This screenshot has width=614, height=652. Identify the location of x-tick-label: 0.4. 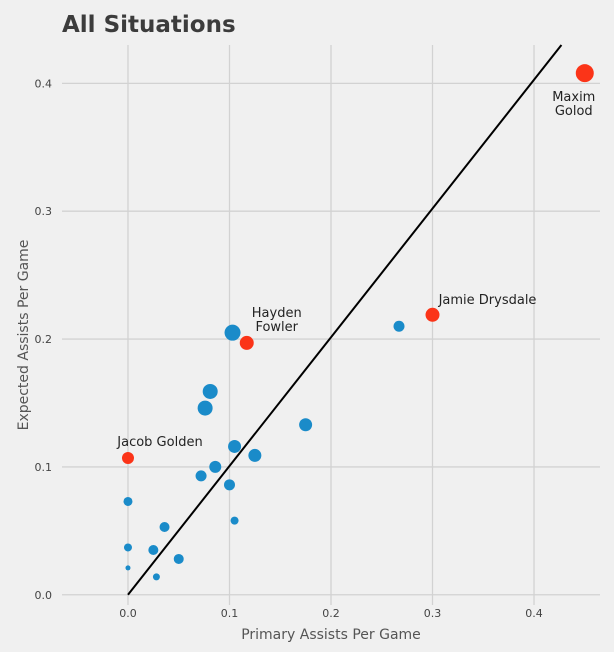
(534, 613).